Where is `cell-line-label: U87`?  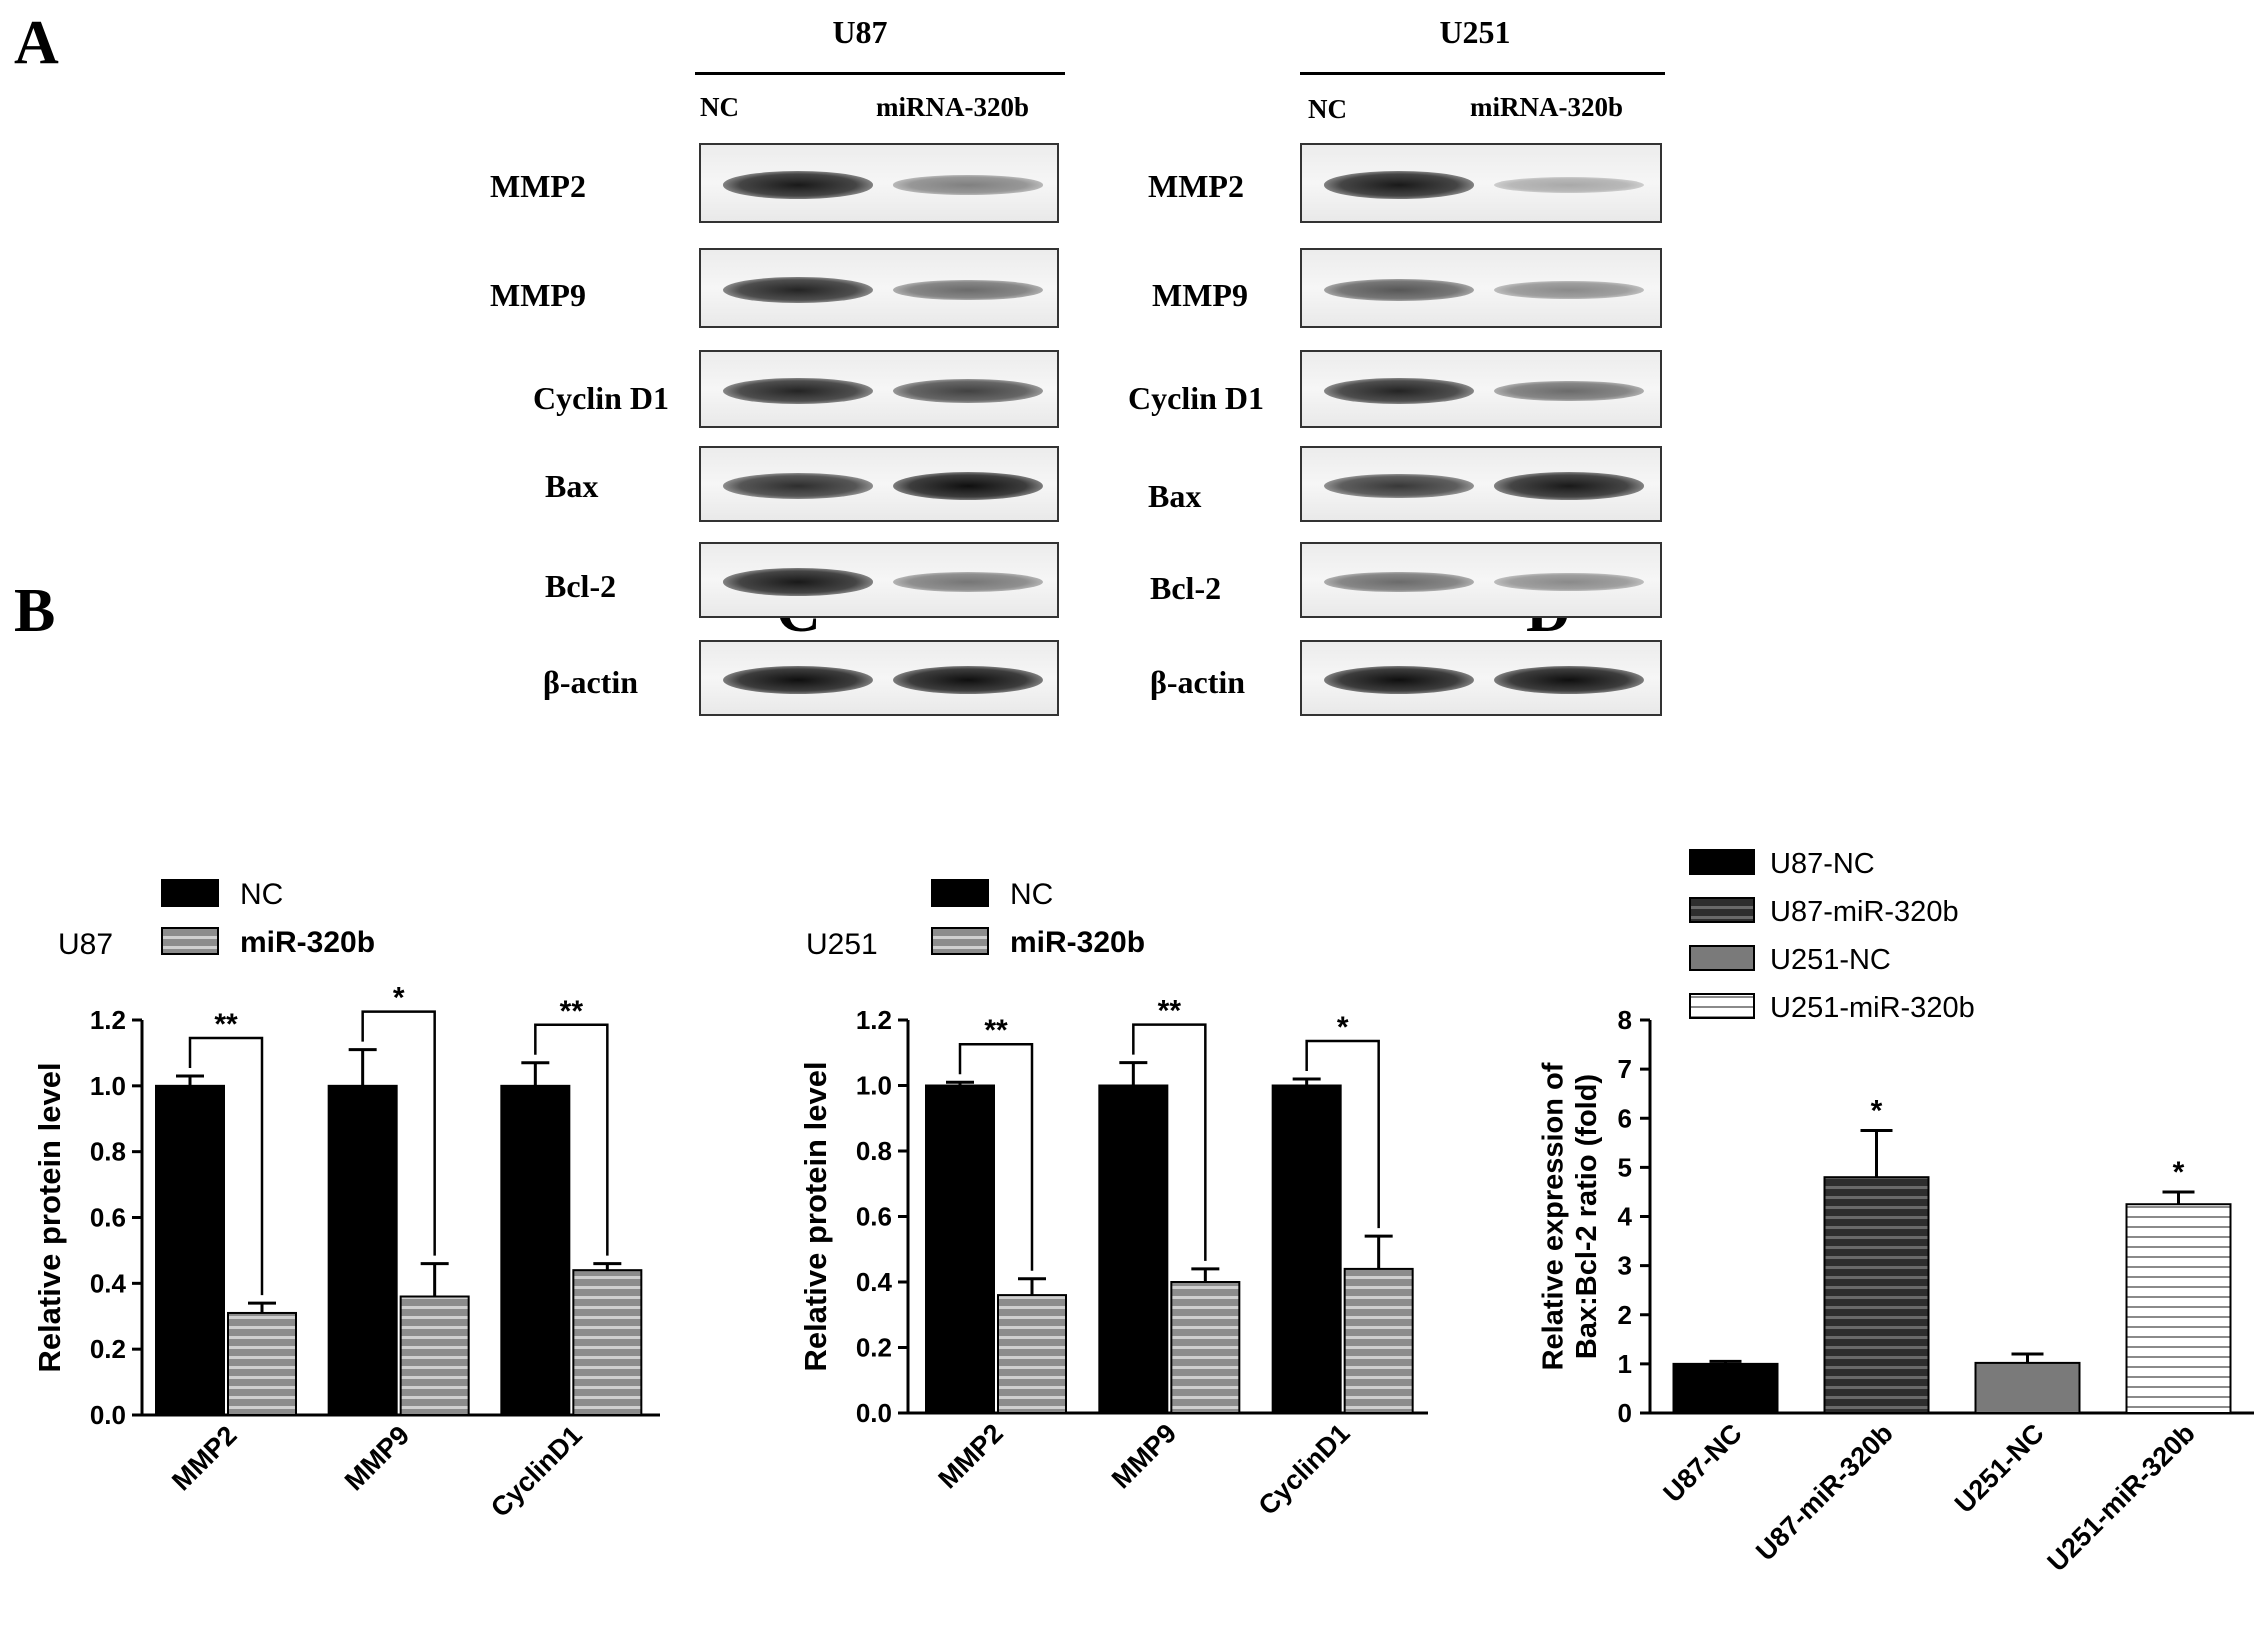 cell-line-label: U87 is located at coordinates (85, 944).